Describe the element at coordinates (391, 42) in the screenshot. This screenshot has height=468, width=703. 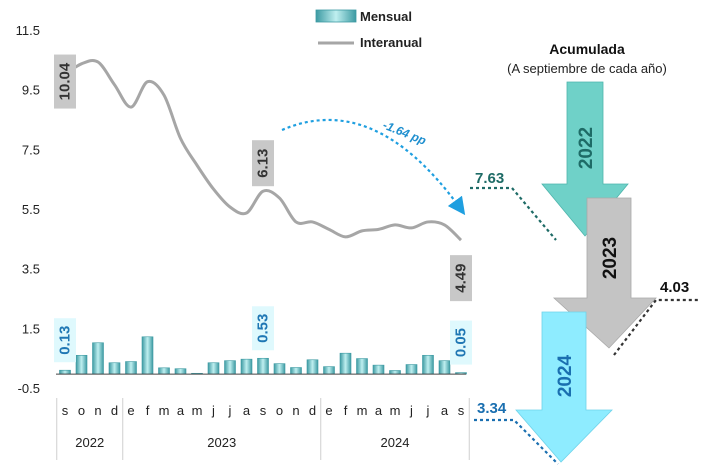
I see `legend-interanual-label: Interanual` at that location.